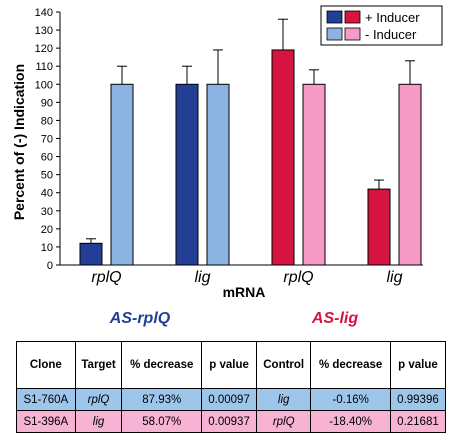  I want to click on bar-as-rplq-rplq-minus, so click(122, 174).